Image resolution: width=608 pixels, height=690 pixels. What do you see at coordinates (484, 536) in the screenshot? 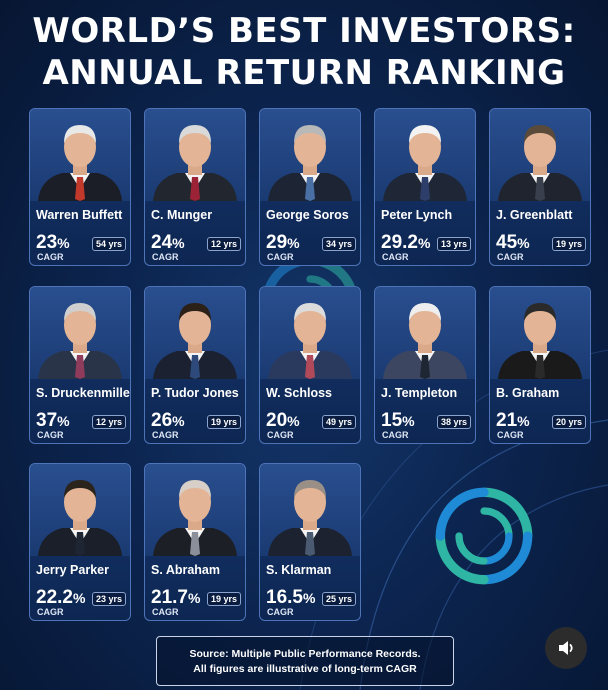
I see `swirl-logo-icon` at bounding box center [484, 536].